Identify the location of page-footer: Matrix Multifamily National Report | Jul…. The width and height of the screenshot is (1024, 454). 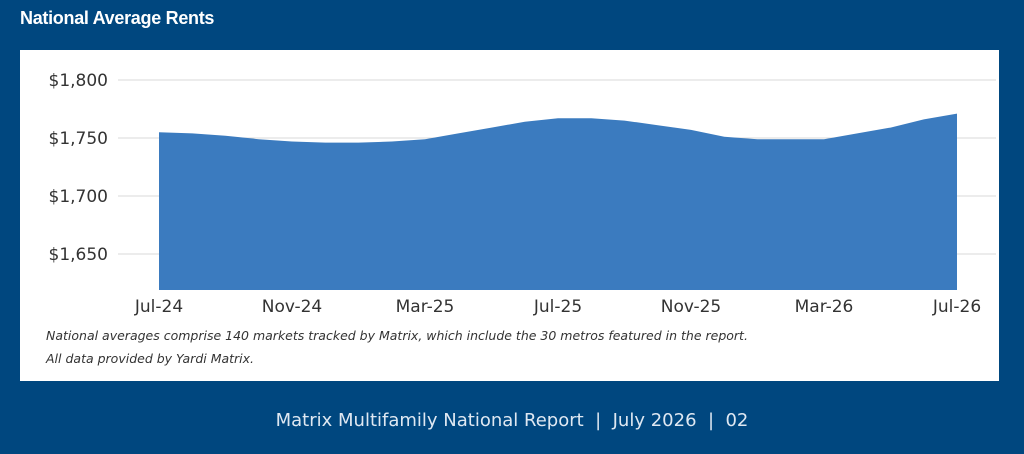
(512, 420).